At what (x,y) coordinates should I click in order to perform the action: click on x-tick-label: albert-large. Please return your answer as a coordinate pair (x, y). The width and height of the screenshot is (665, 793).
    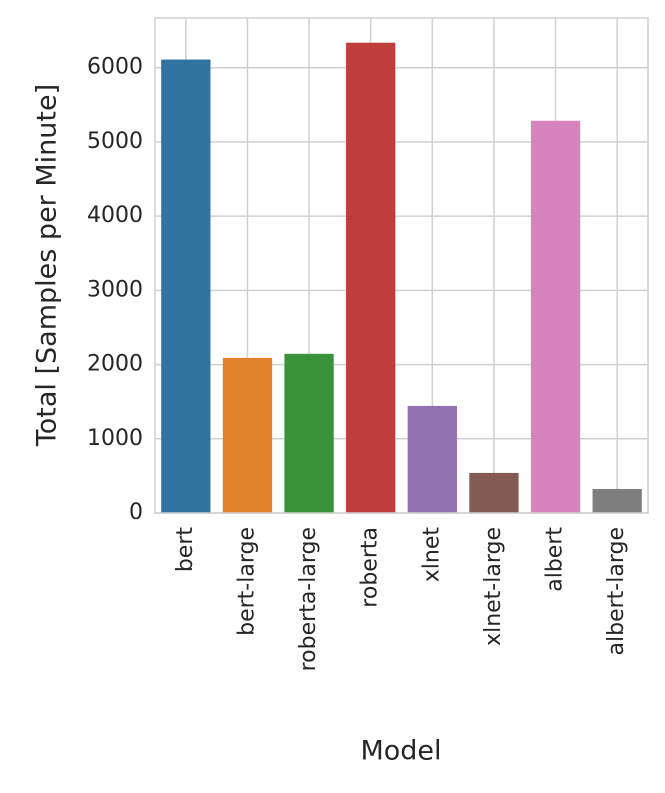
    Looking at the image, I should click on (616, 591).